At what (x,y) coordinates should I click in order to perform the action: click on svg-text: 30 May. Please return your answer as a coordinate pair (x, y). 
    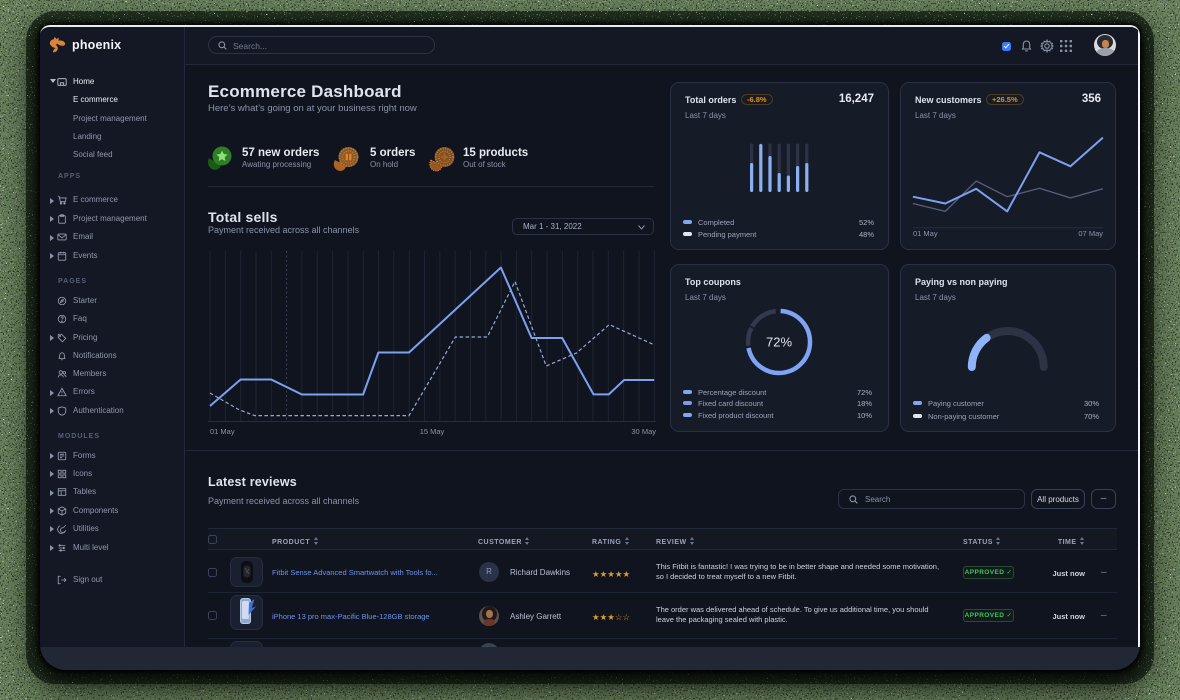
    Looking at the image, I should click on (643, 431).